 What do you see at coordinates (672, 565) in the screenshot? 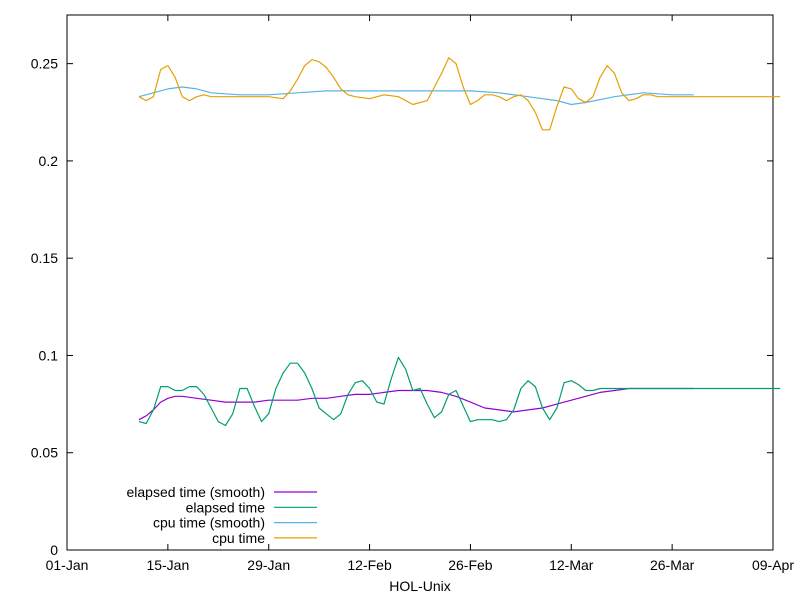
I see `x-tick-label: 26-Mar` at bounding box center [672, 565].